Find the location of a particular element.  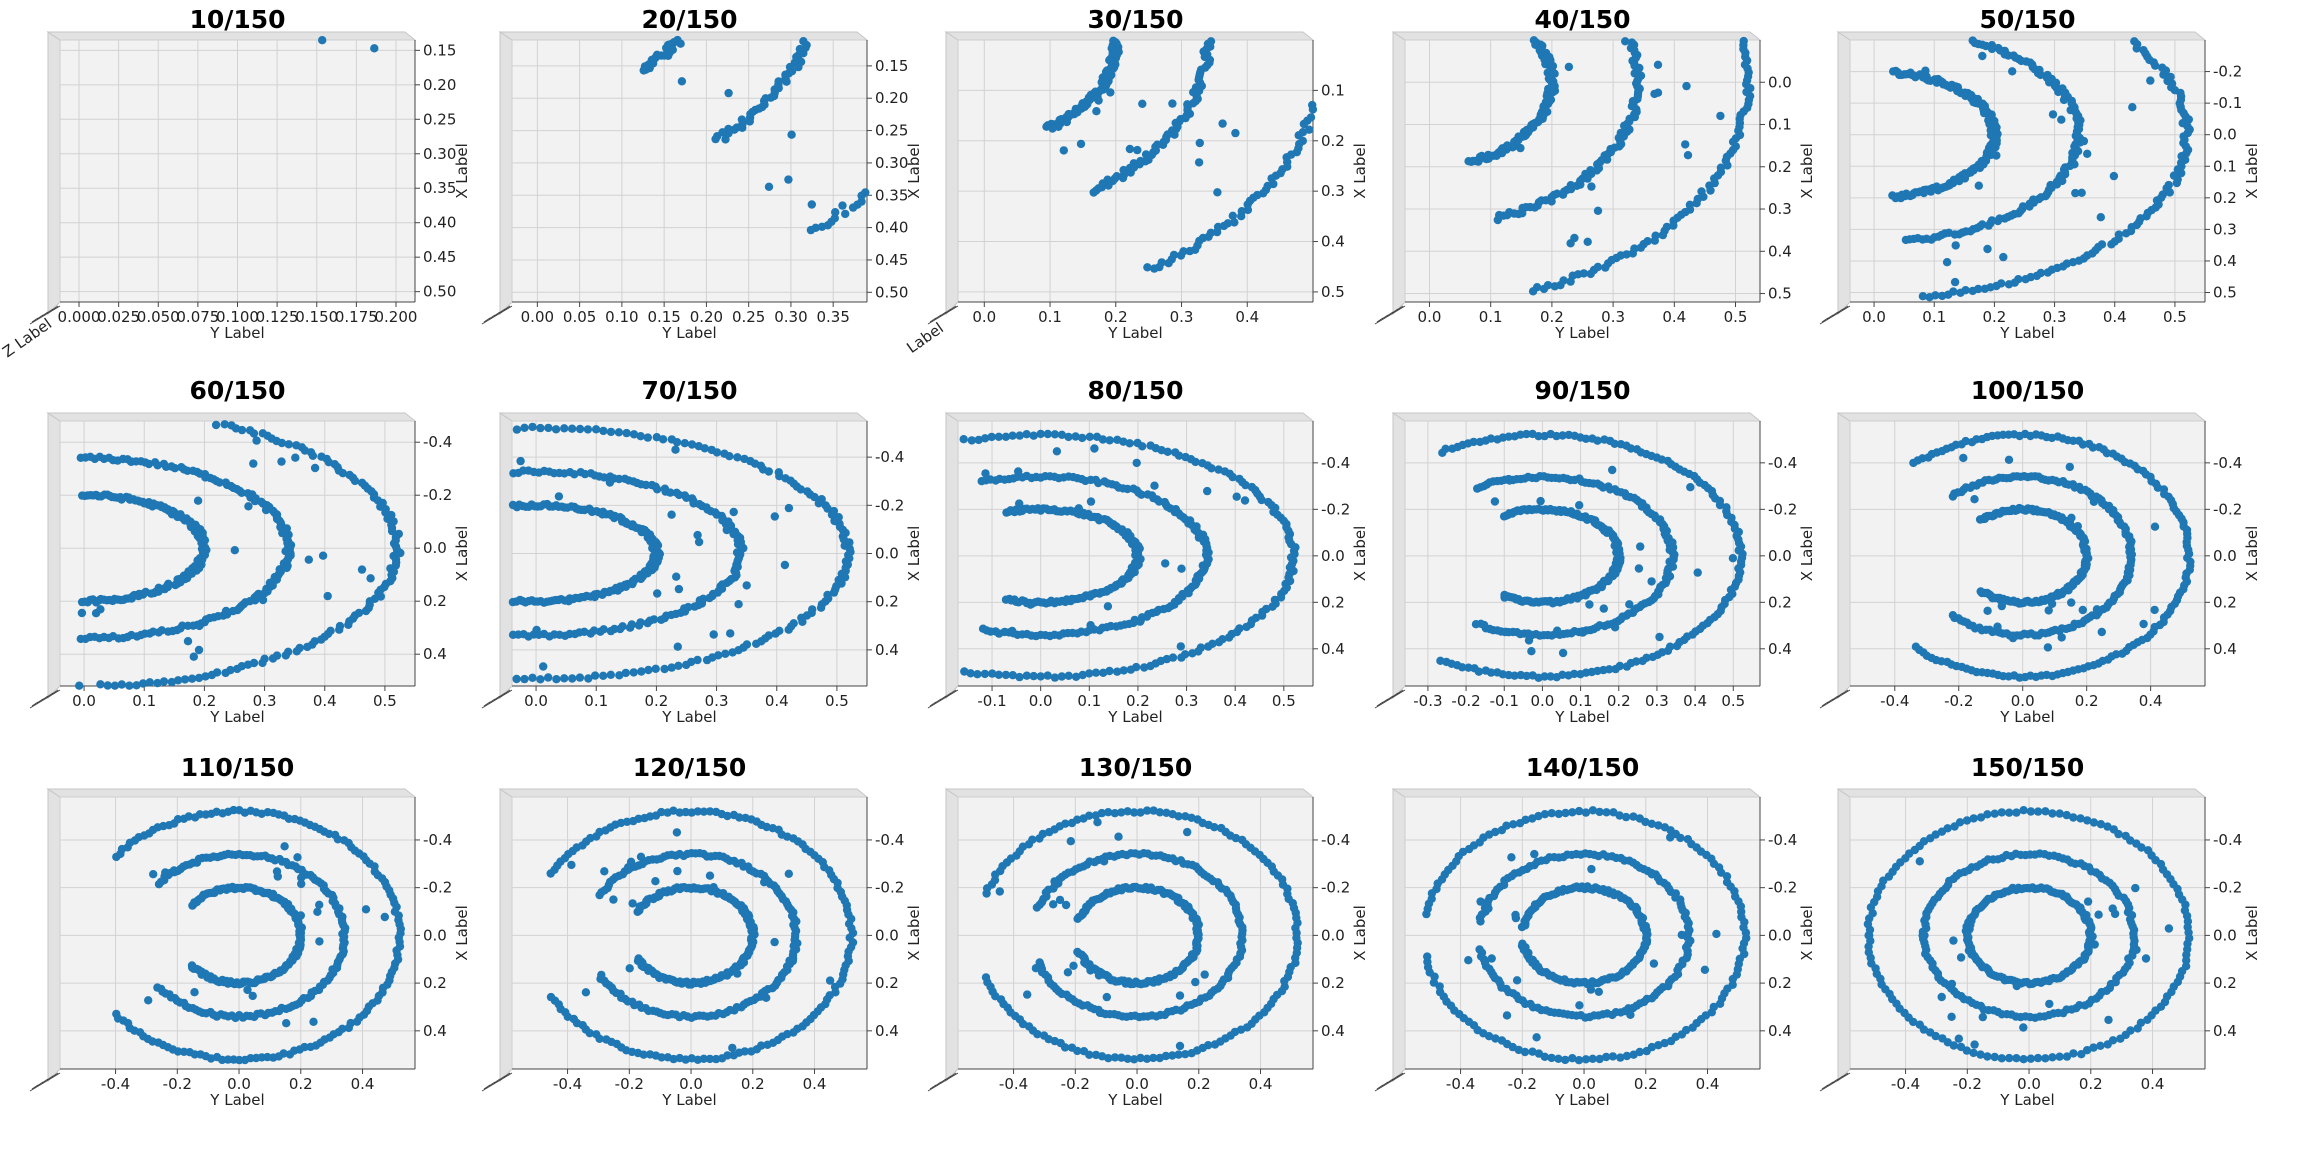

side-pane is located at coordinates (952, 173).